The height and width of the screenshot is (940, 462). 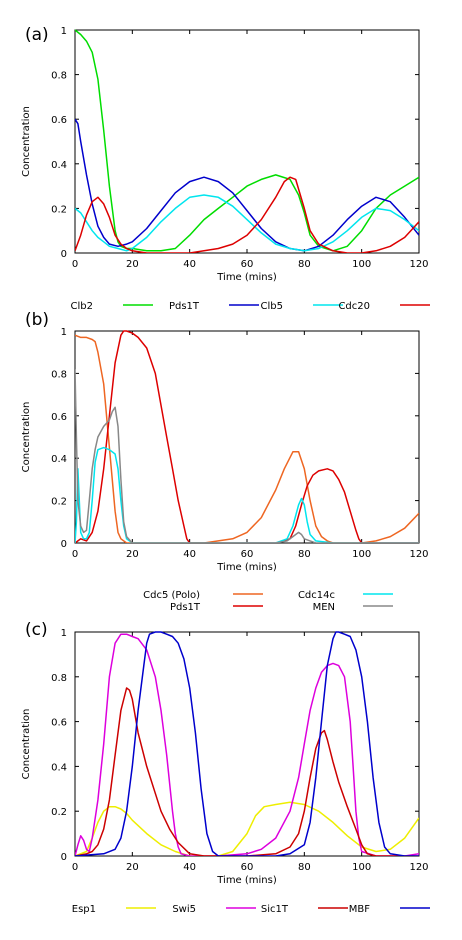 I want to click on series-line-pds1t, so click(x=247, y=185).